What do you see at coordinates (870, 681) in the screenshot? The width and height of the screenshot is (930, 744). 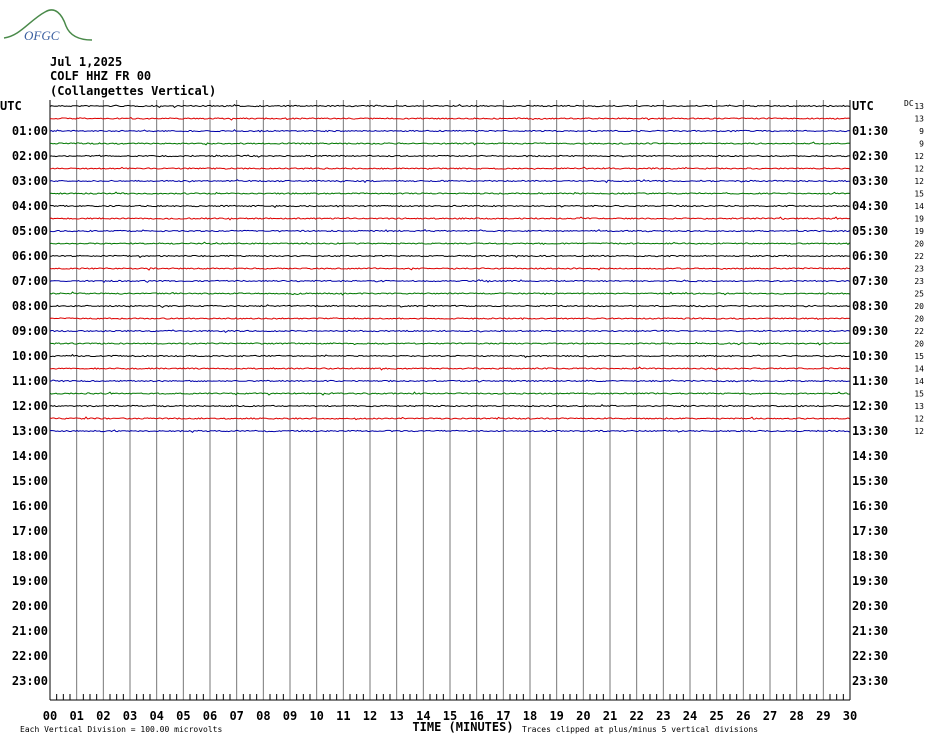 I see `right-label: 23:30` at bounding box center [870, 681].